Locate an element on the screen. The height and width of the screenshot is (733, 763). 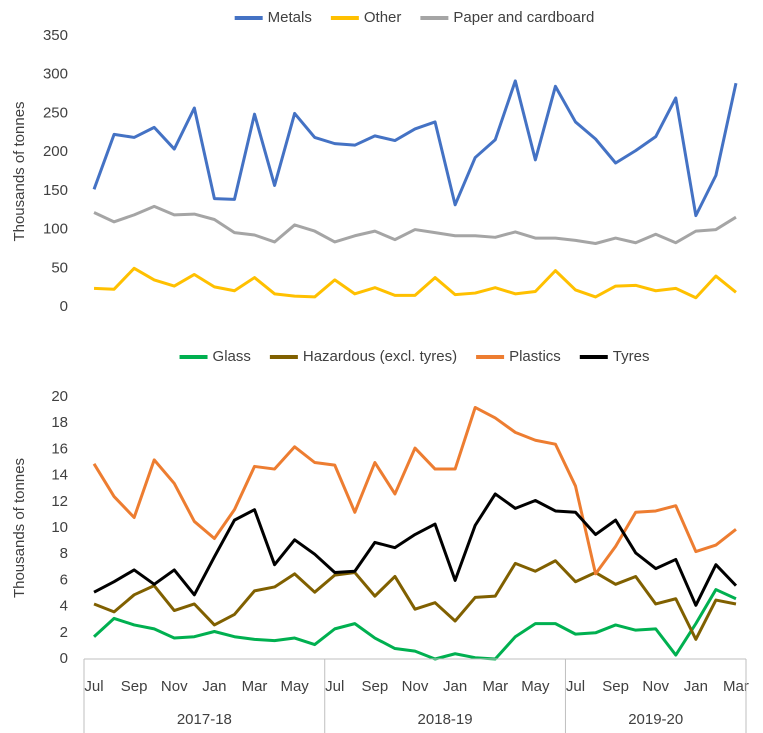
y-tick-label: 12 is located at coordinates (59, 501).